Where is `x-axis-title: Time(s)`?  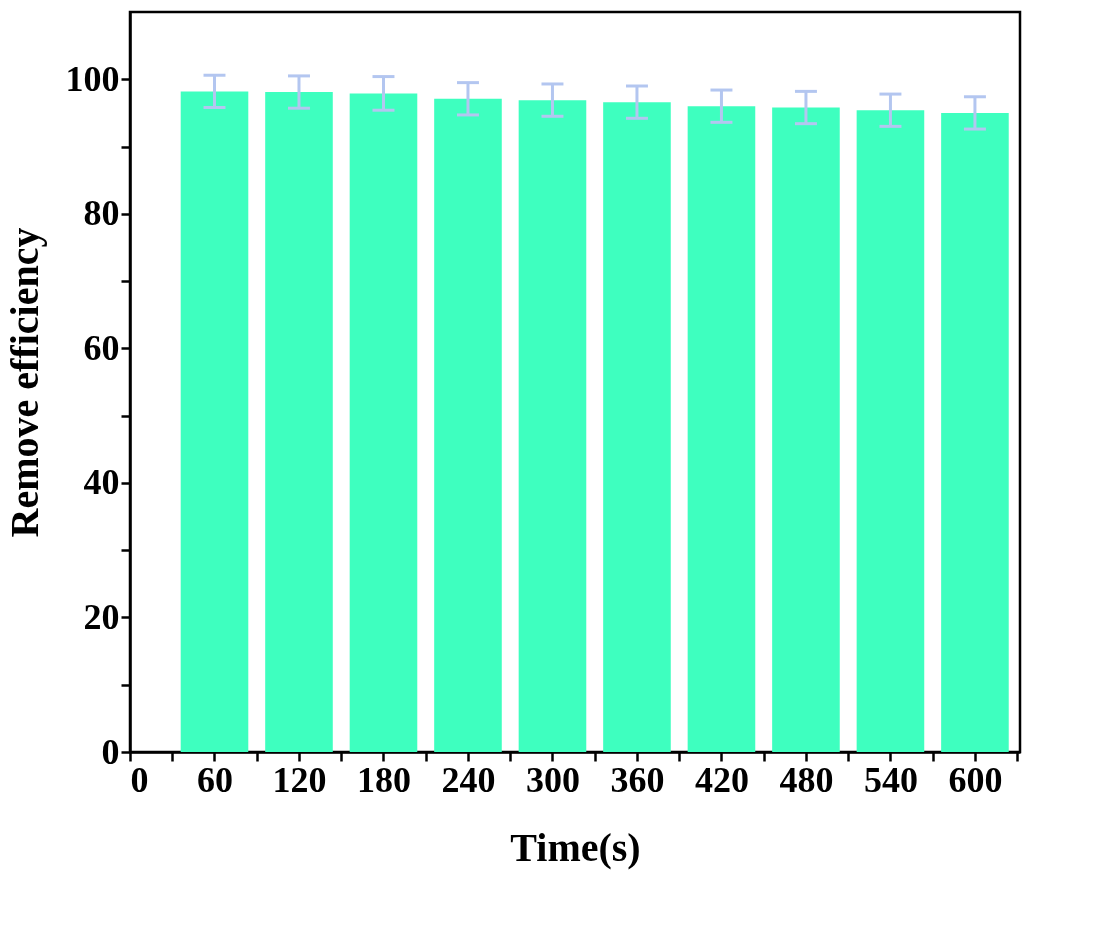
x-axis-title: Time(s) is located at coordinates (575, 847).